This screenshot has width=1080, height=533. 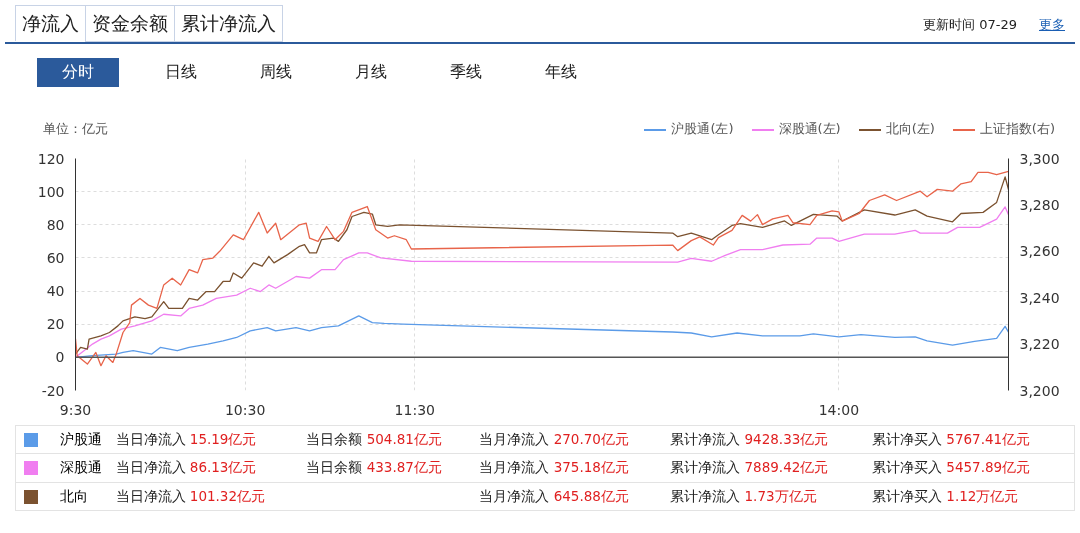 I want to click on legend-label: 沪股通(左), so click(x=702, y=129).